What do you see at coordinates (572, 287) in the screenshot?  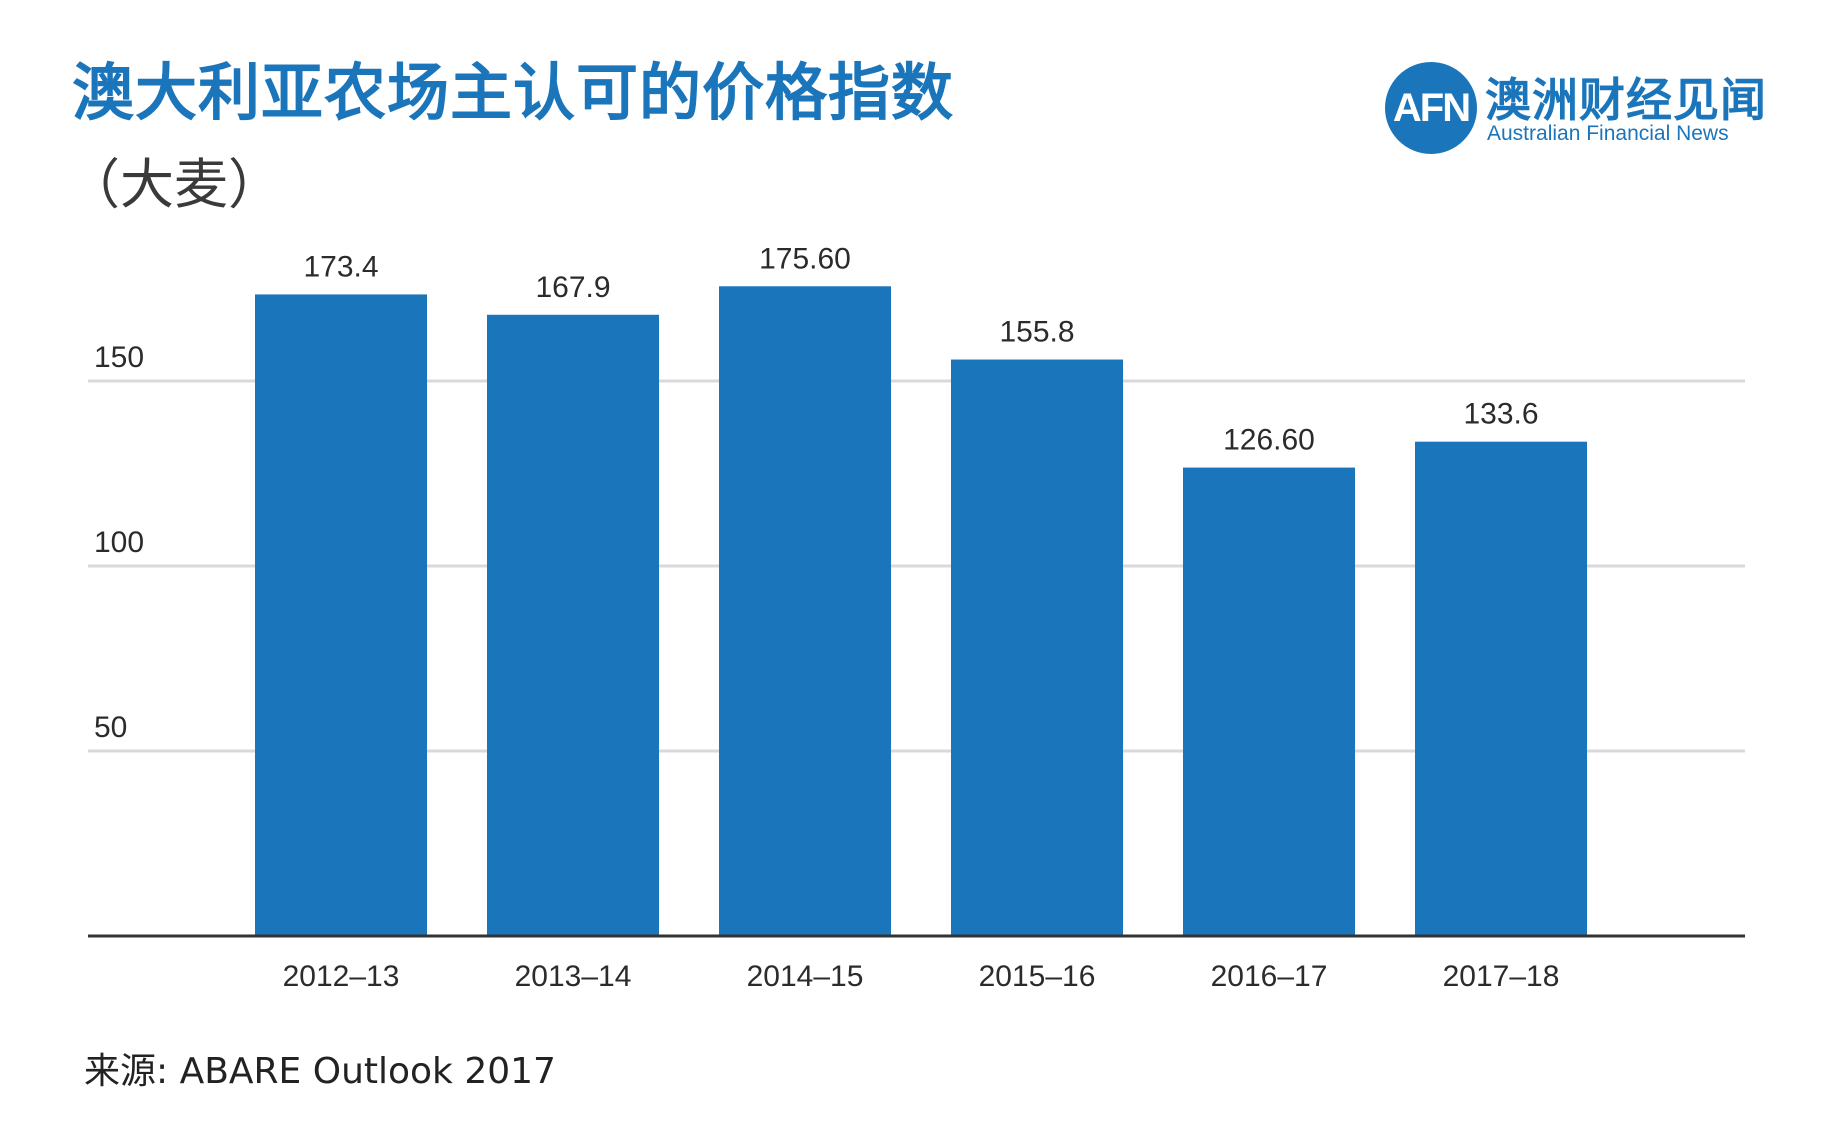 I see `bar-value-label-2: 167.9` at bounding box center [572, 287].